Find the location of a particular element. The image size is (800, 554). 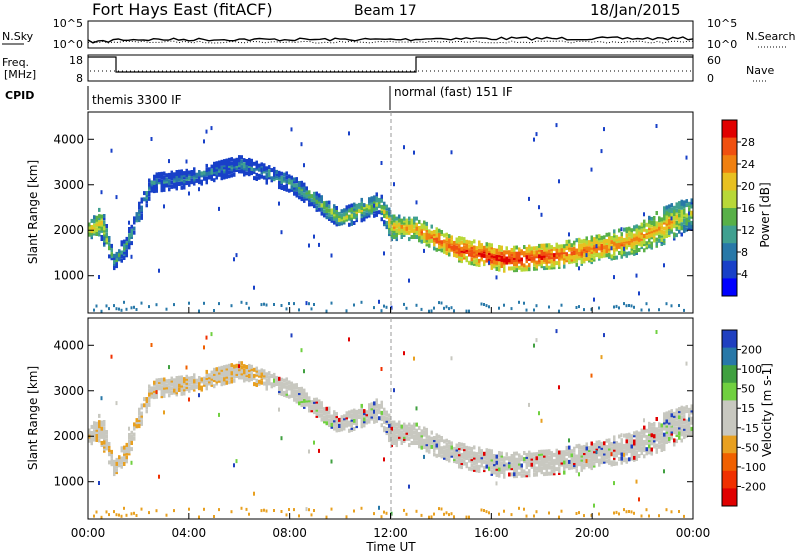

noise-sky-line is located at coordinates (390, 40).